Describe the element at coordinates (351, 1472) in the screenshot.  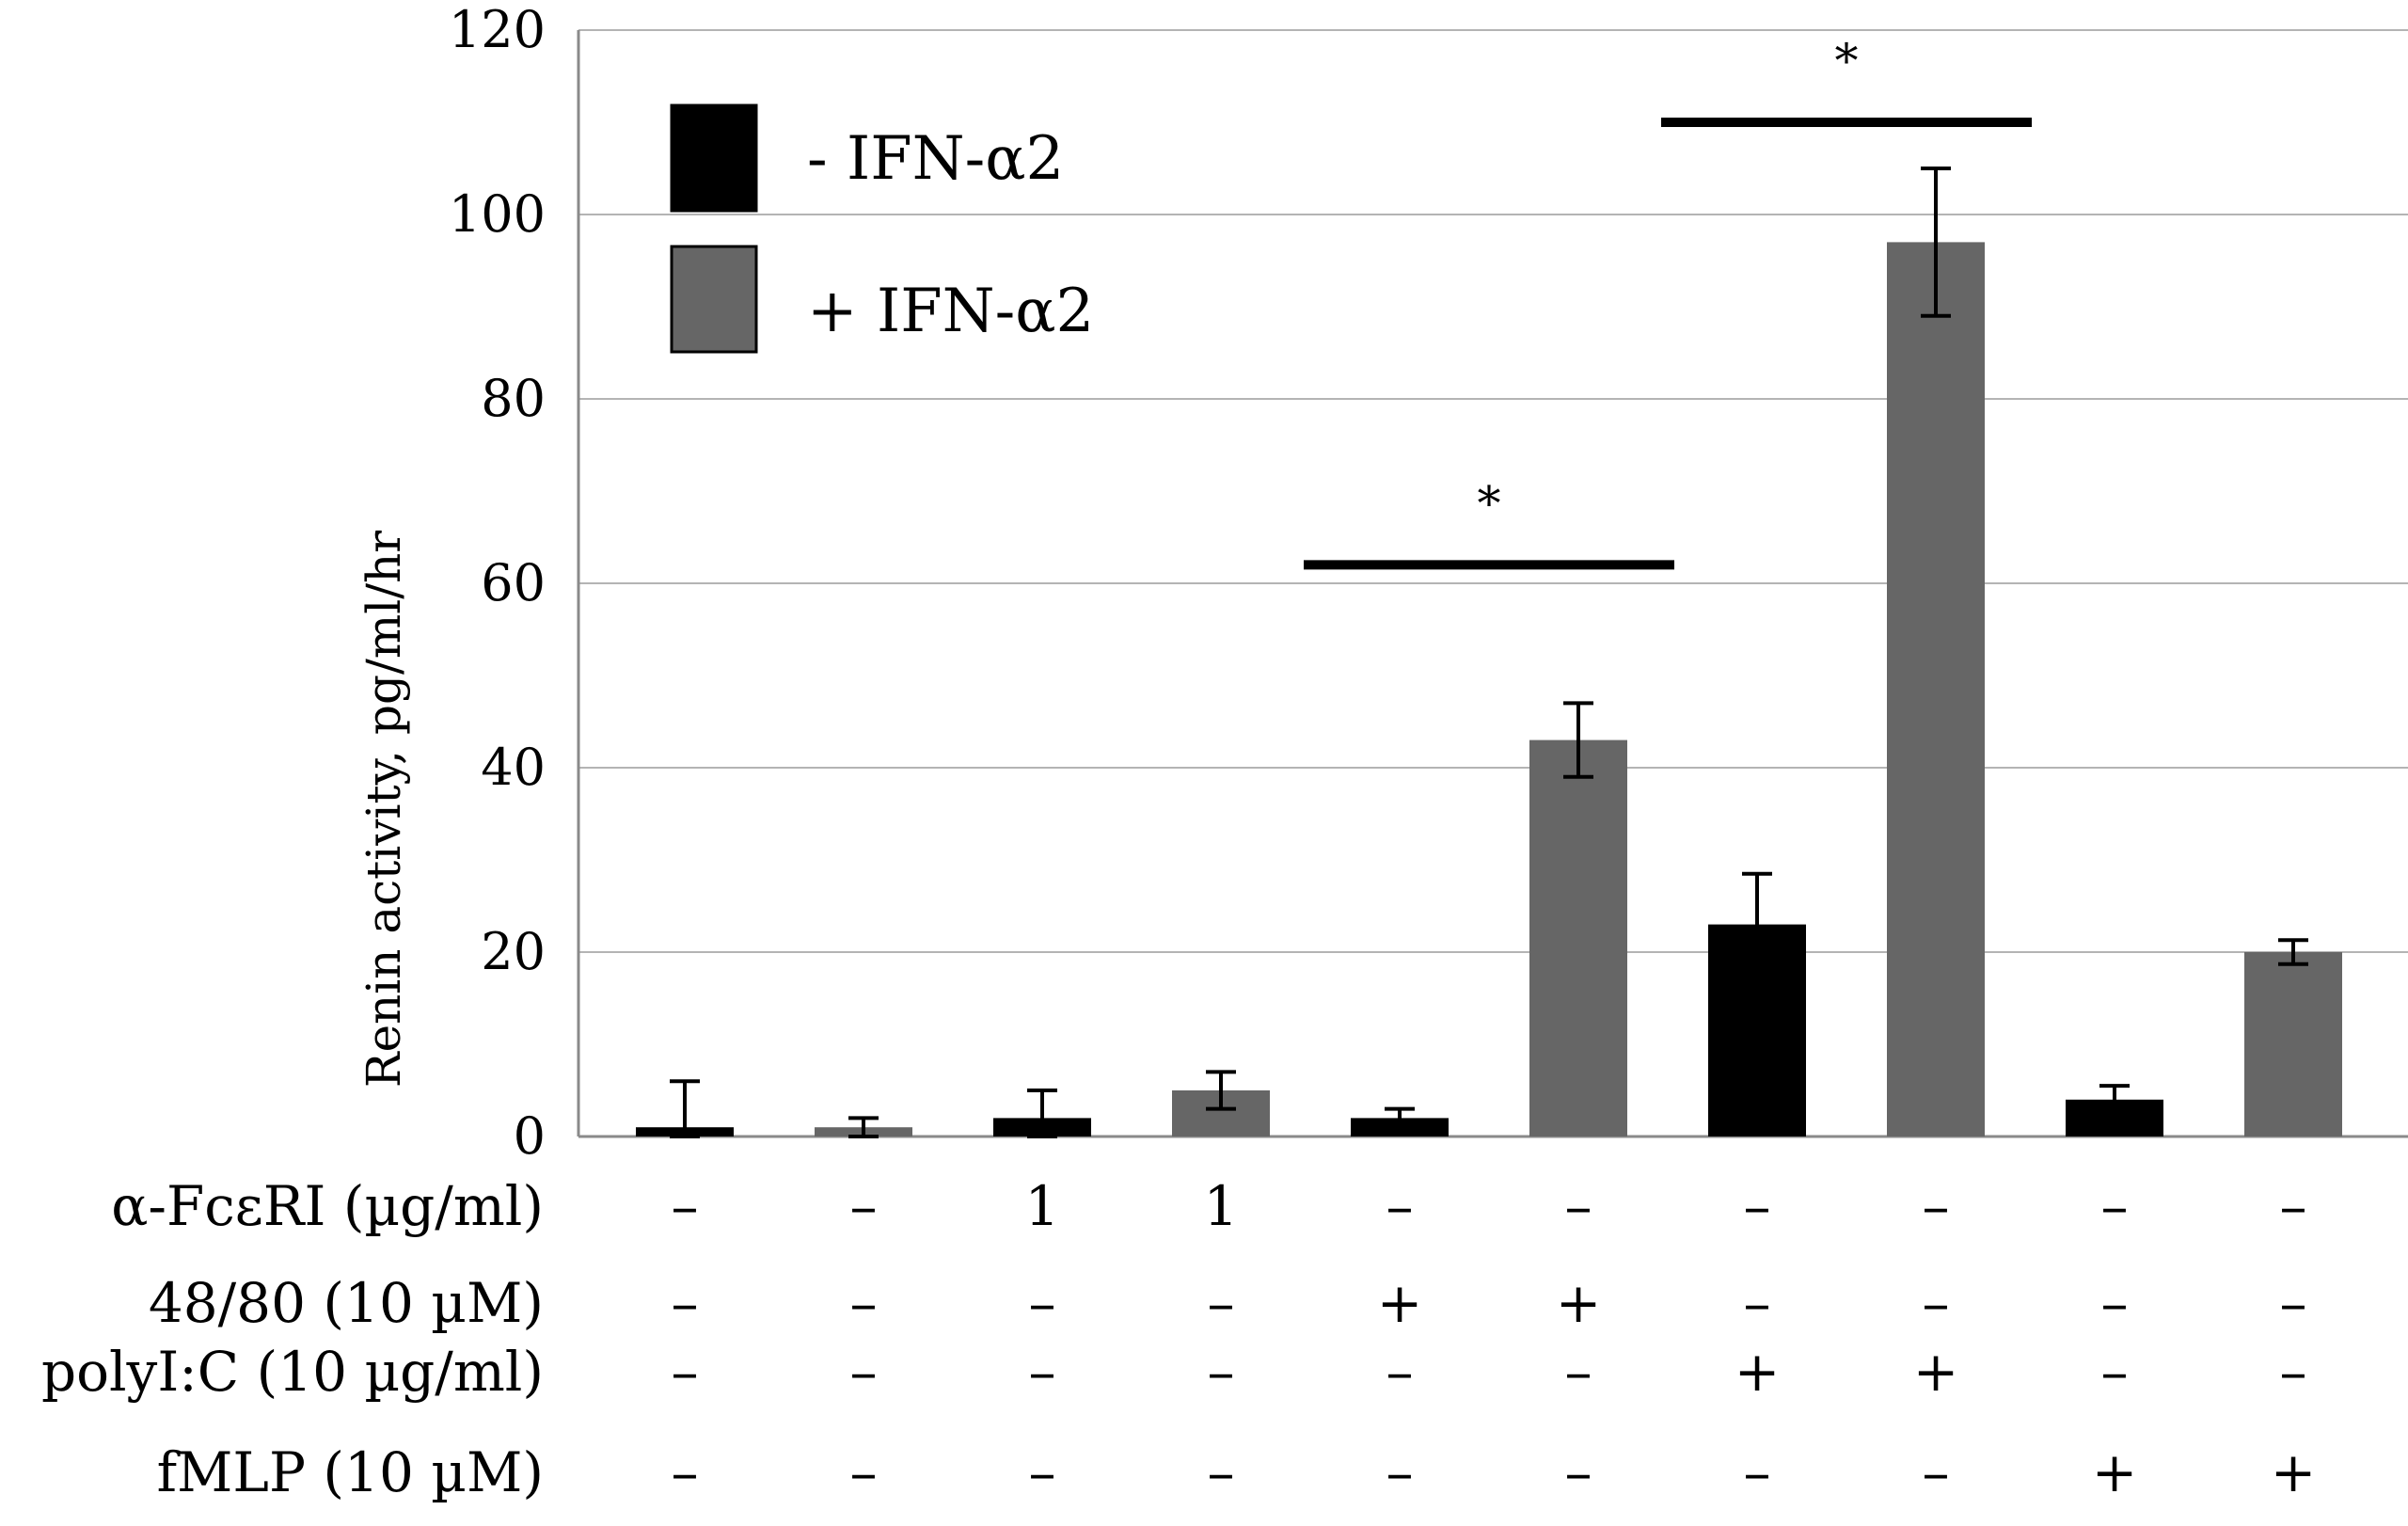
I see `condition-label: fMLP (10 µM)` at that location.